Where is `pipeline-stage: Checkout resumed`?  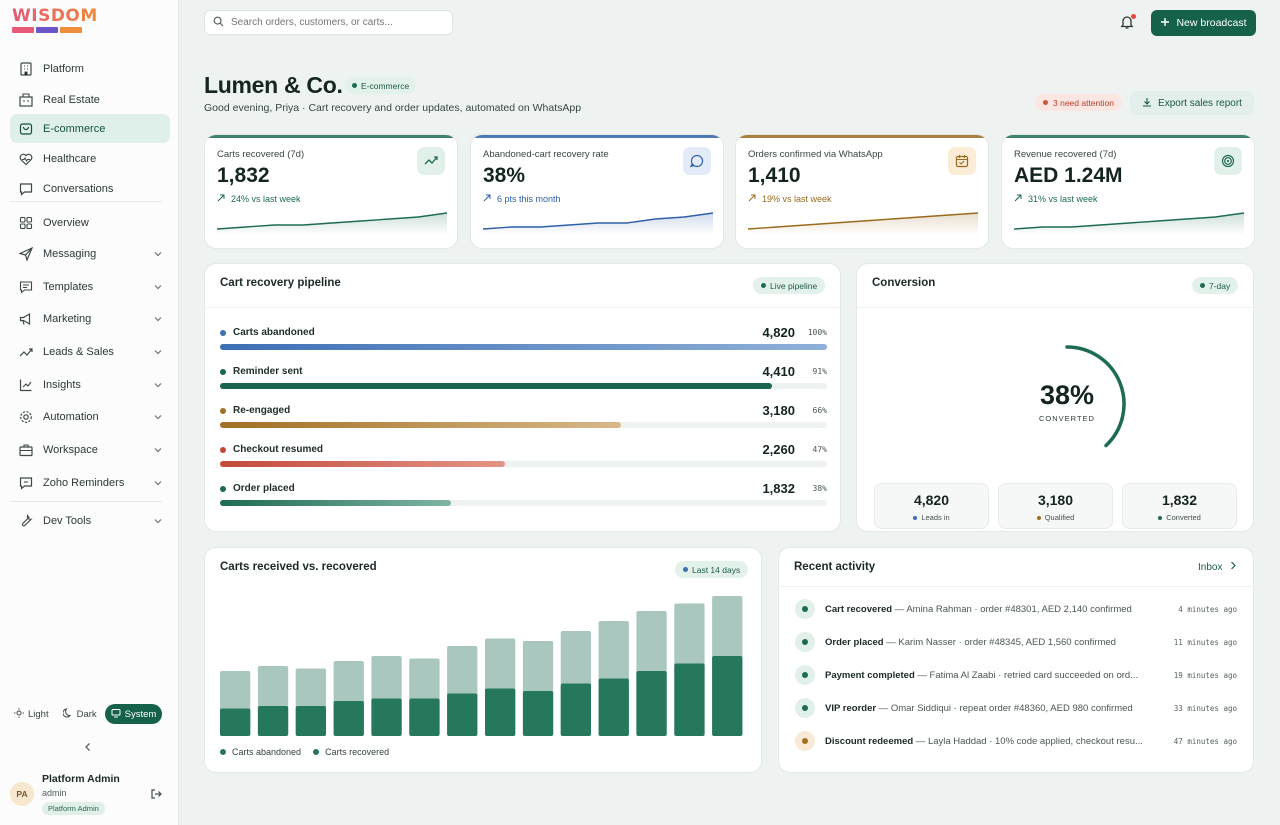
pipeline-stage: Checkout resumed is located at coordinates (271, 449).